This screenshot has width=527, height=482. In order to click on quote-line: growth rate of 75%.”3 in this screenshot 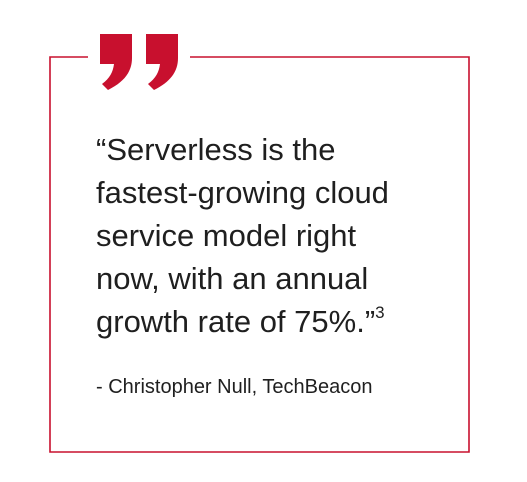, I will do `click(286, 321)`.